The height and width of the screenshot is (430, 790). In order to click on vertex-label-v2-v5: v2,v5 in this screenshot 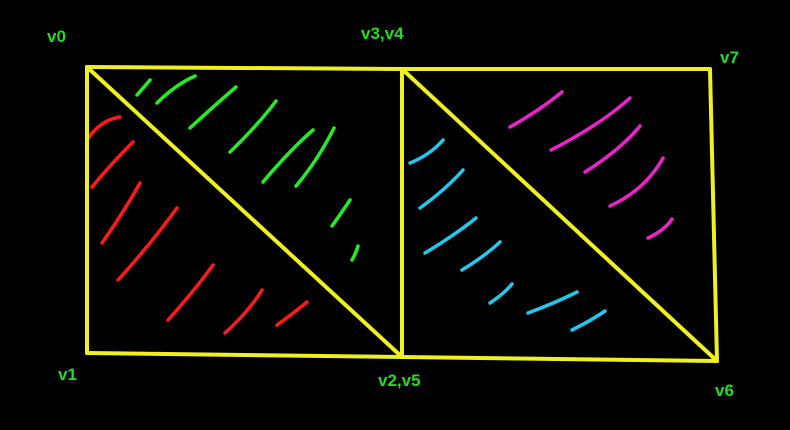, I will do `click(399, 380)`.